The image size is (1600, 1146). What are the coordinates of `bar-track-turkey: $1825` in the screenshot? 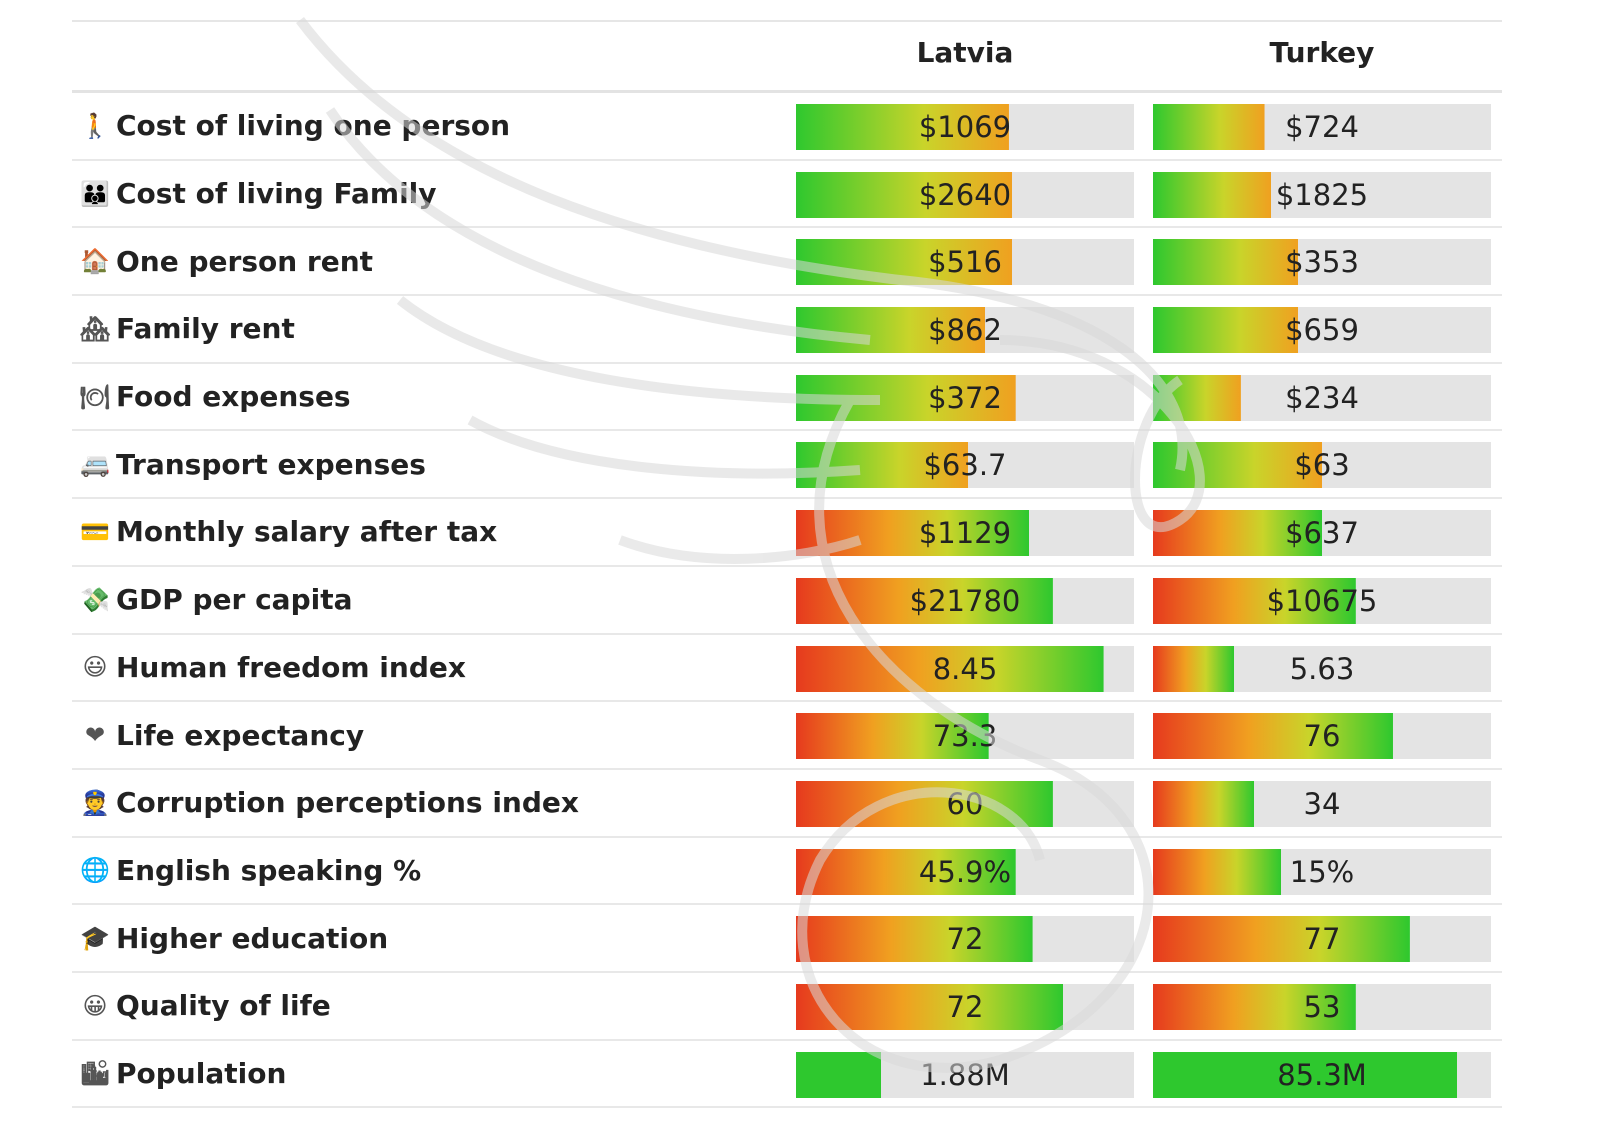 It's located at (1322, 194).